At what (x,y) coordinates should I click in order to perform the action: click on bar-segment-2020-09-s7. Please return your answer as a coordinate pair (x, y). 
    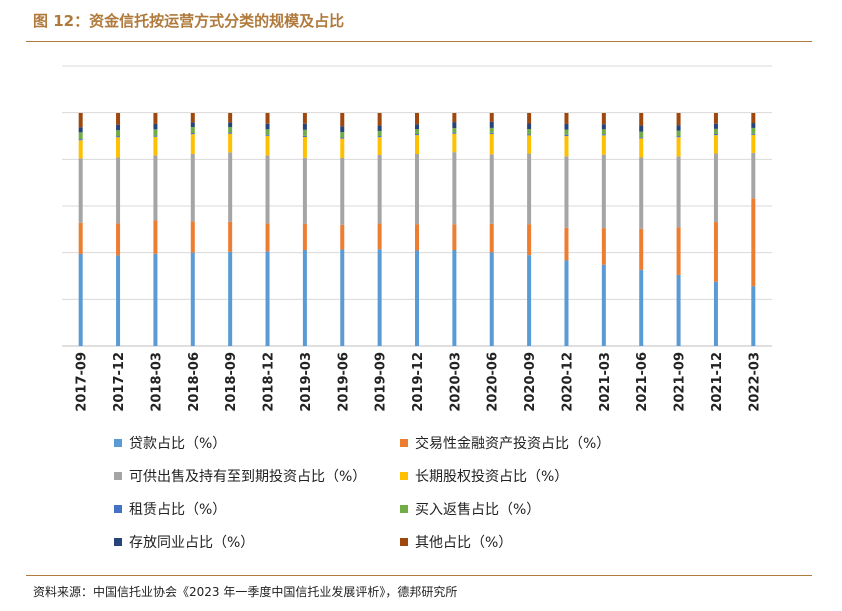
    Looking at the image, I should click on (529, 118).